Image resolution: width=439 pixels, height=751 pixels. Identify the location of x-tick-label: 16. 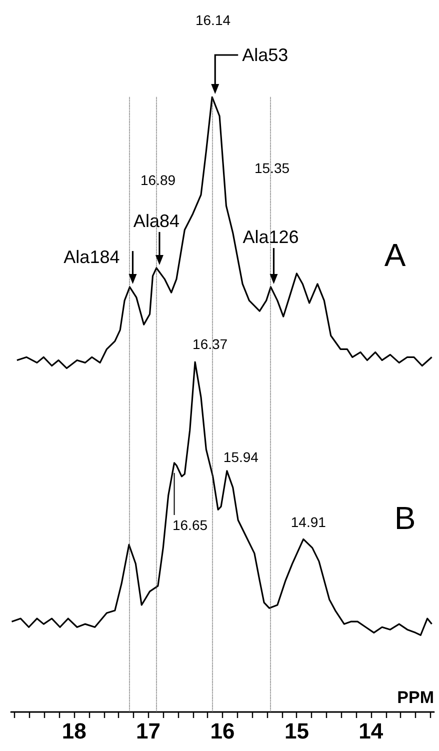
(222, 731).